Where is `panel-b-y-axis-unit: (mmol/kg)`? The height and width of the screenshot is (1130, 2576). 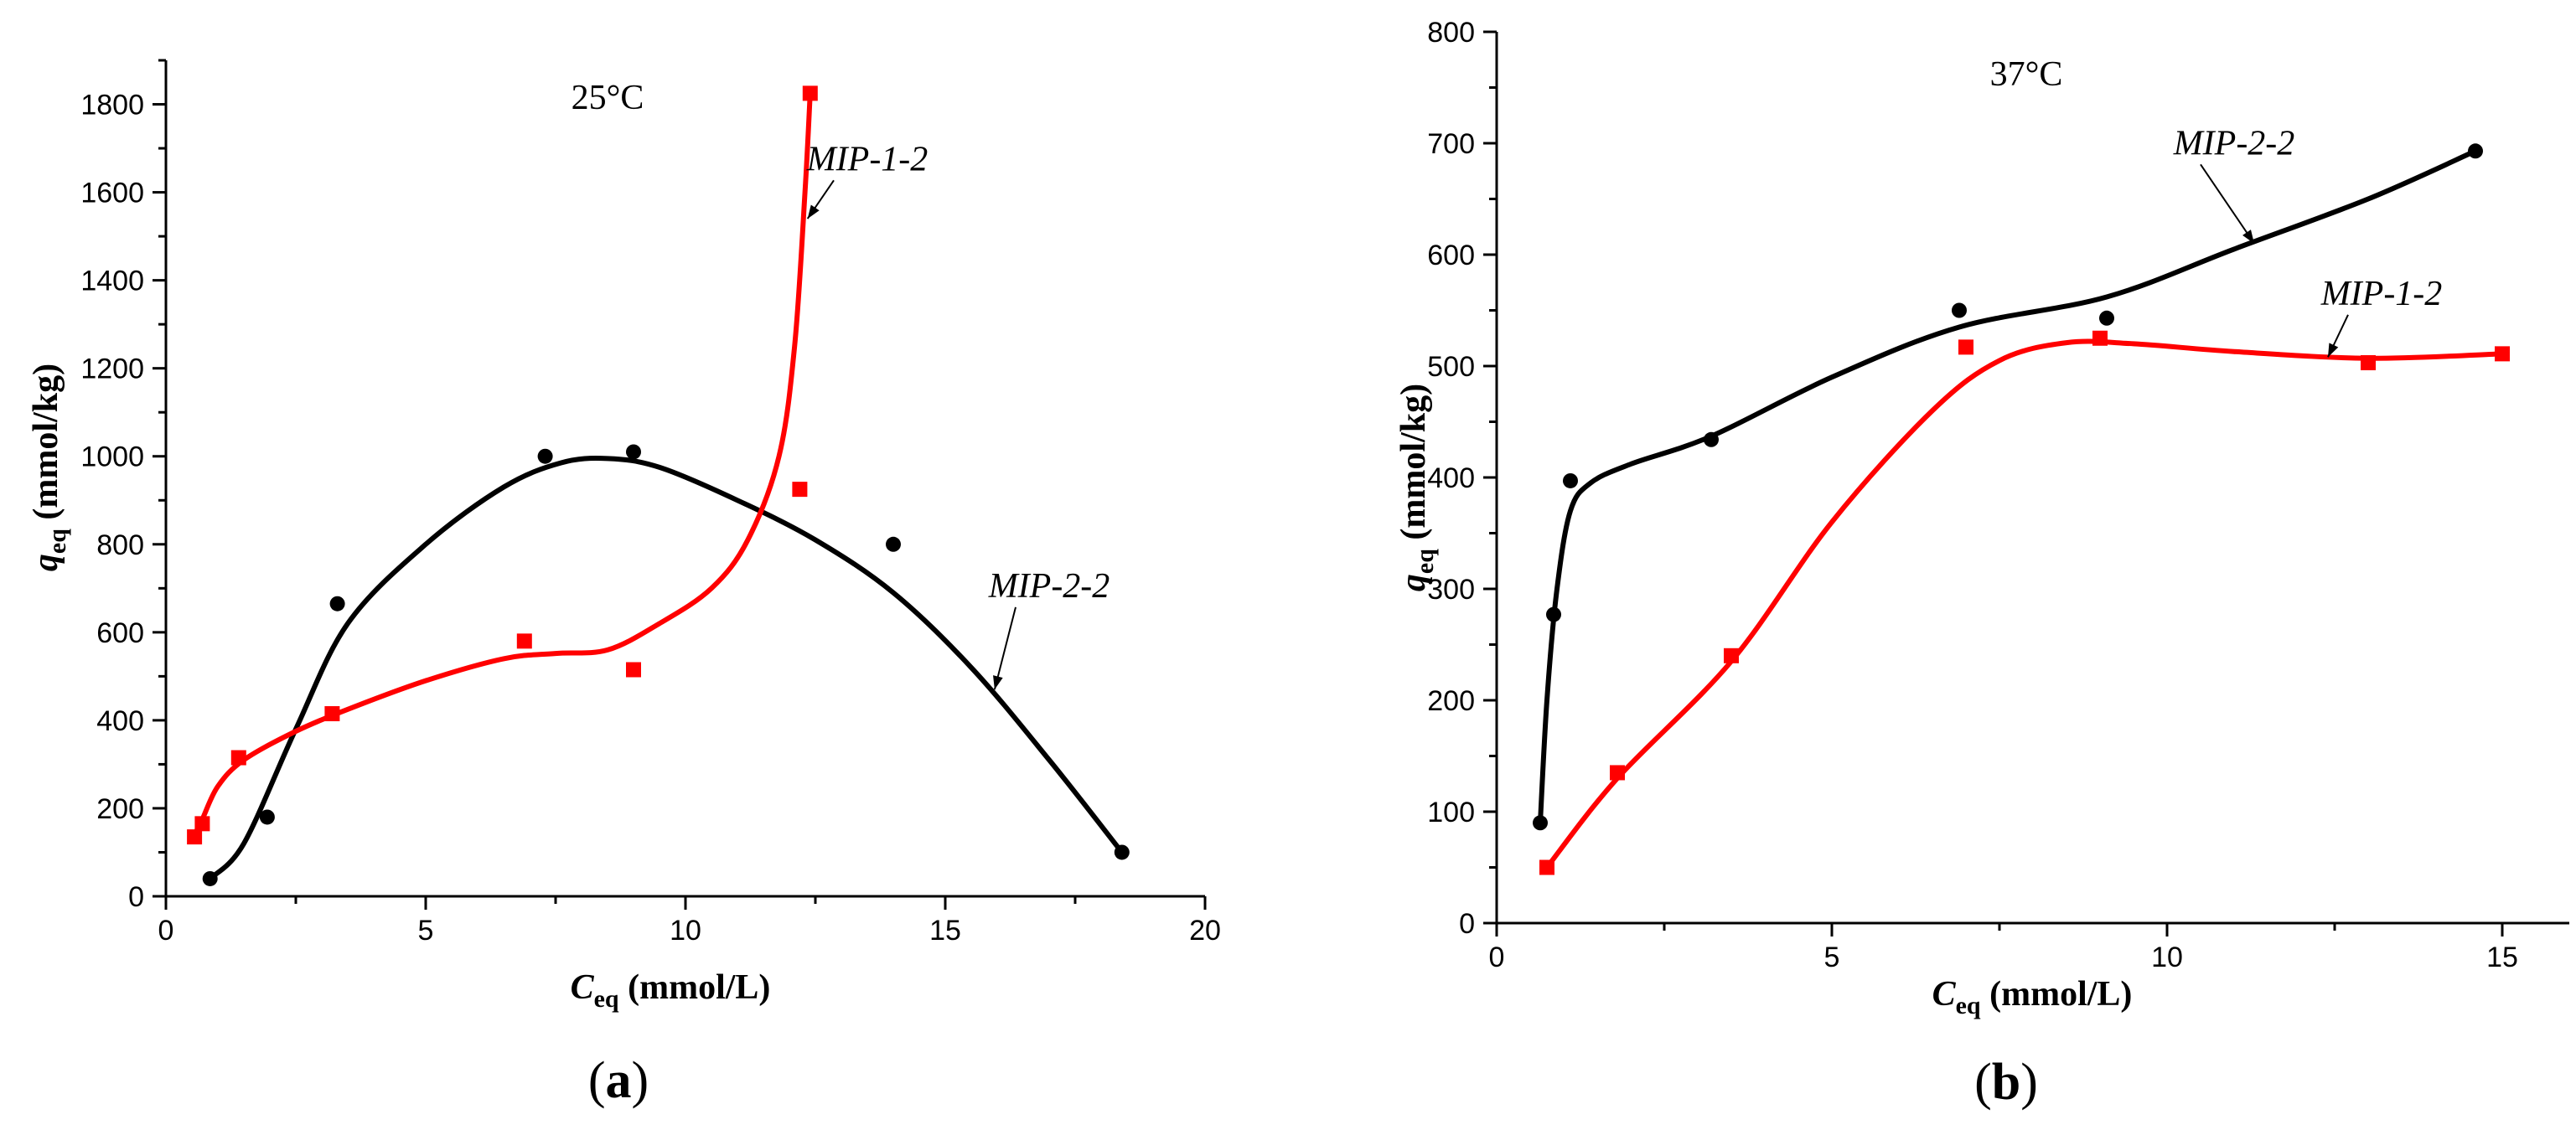 panel-b-y-axis-unit: (mmol/kg) is located at coordinates (1413, 467).